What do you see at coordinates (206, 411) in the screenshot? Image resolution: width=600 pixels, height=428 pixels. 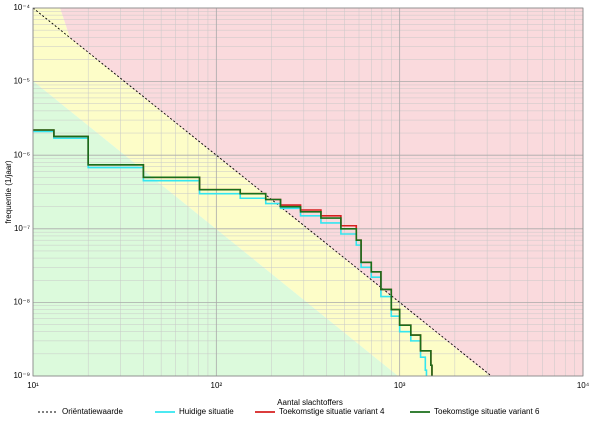 I see `legend-label: Huidige situatie` at bounding box center [206, 411].